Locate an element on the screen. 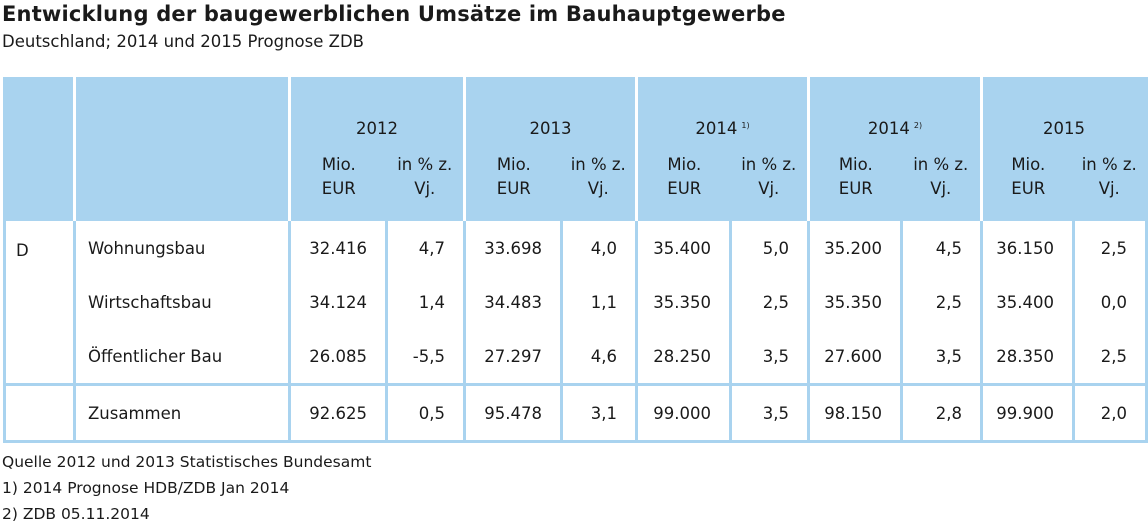 This screenshot has width=1148, height=527. header-year-label: 2015 is located at coordinates (1064, 128).